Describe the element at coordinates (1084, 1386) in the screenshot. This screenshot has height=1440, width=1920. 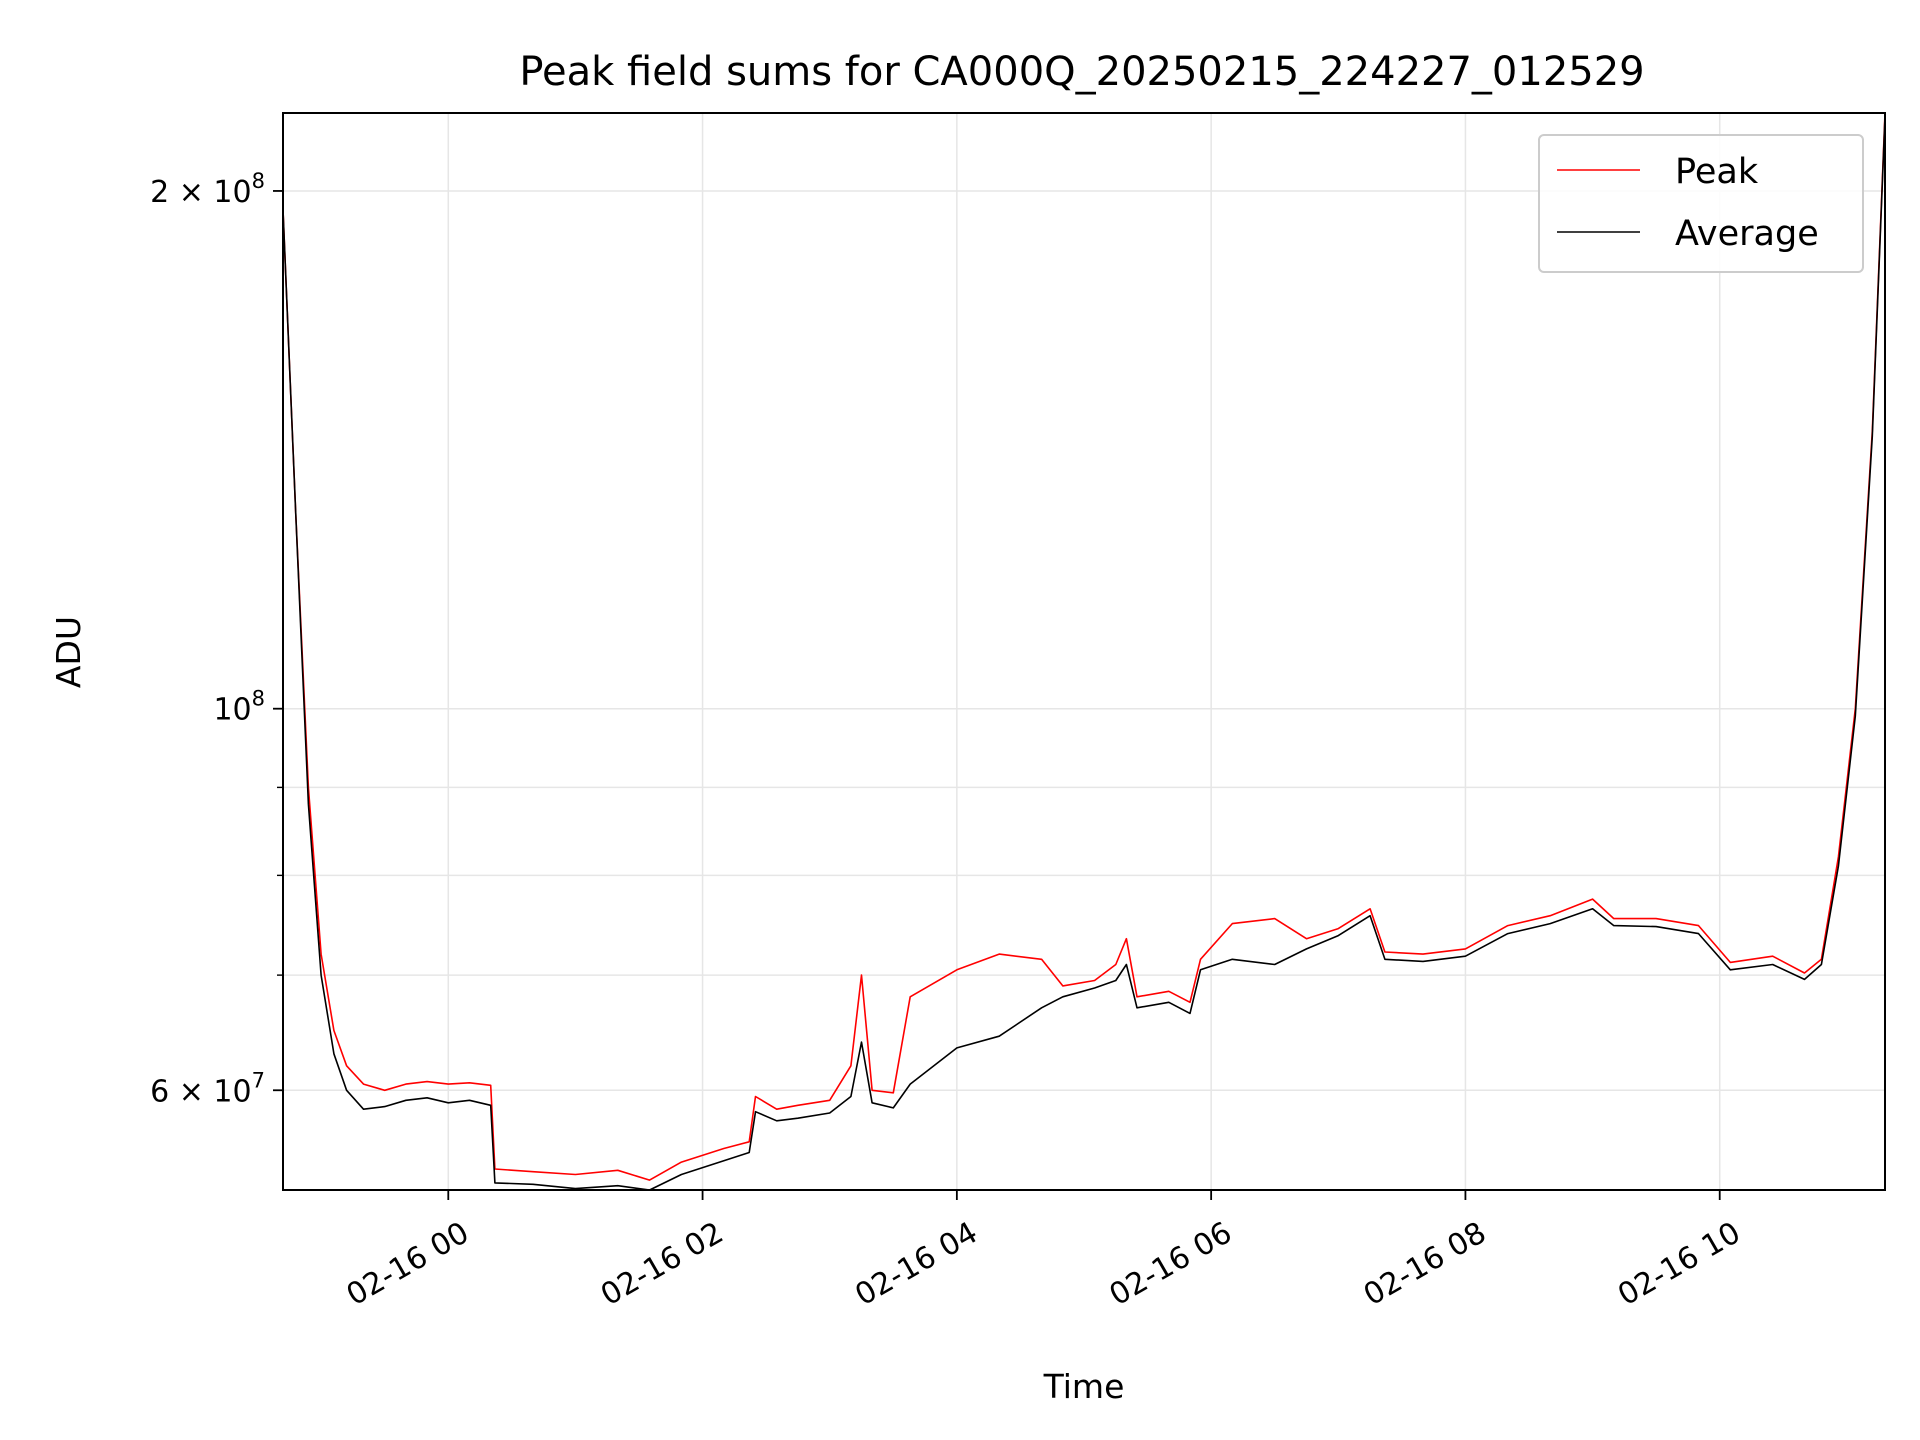
I see `x-axis-title: Time` at that location.